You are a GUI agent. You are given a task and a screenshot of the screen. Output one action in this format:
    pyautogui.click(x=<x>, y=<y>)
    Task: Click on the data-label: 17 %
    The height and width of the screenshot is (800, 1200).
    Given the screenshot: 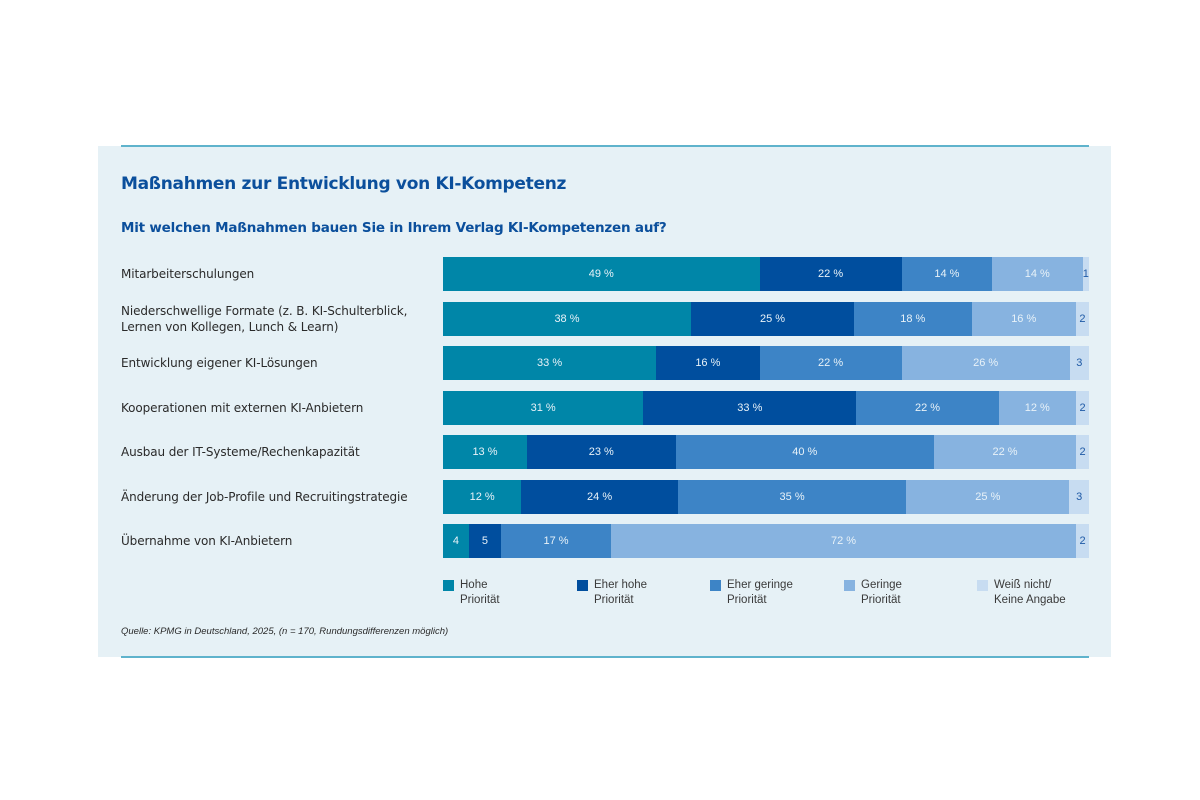 What is the action you would take?
    pyautogui.click(x=556, y=541)
    